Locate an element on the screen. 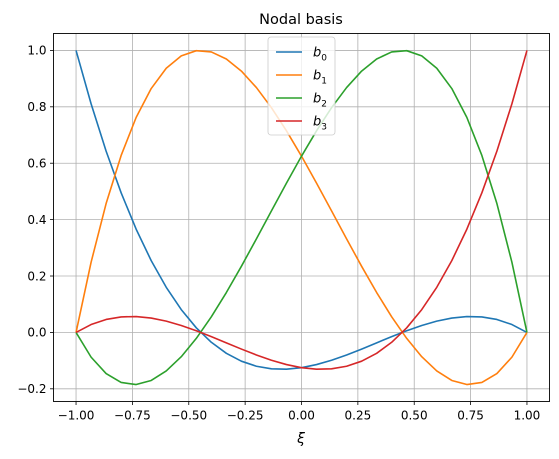  x-tick-label: −0.50 is located at coordinates (188, 416).